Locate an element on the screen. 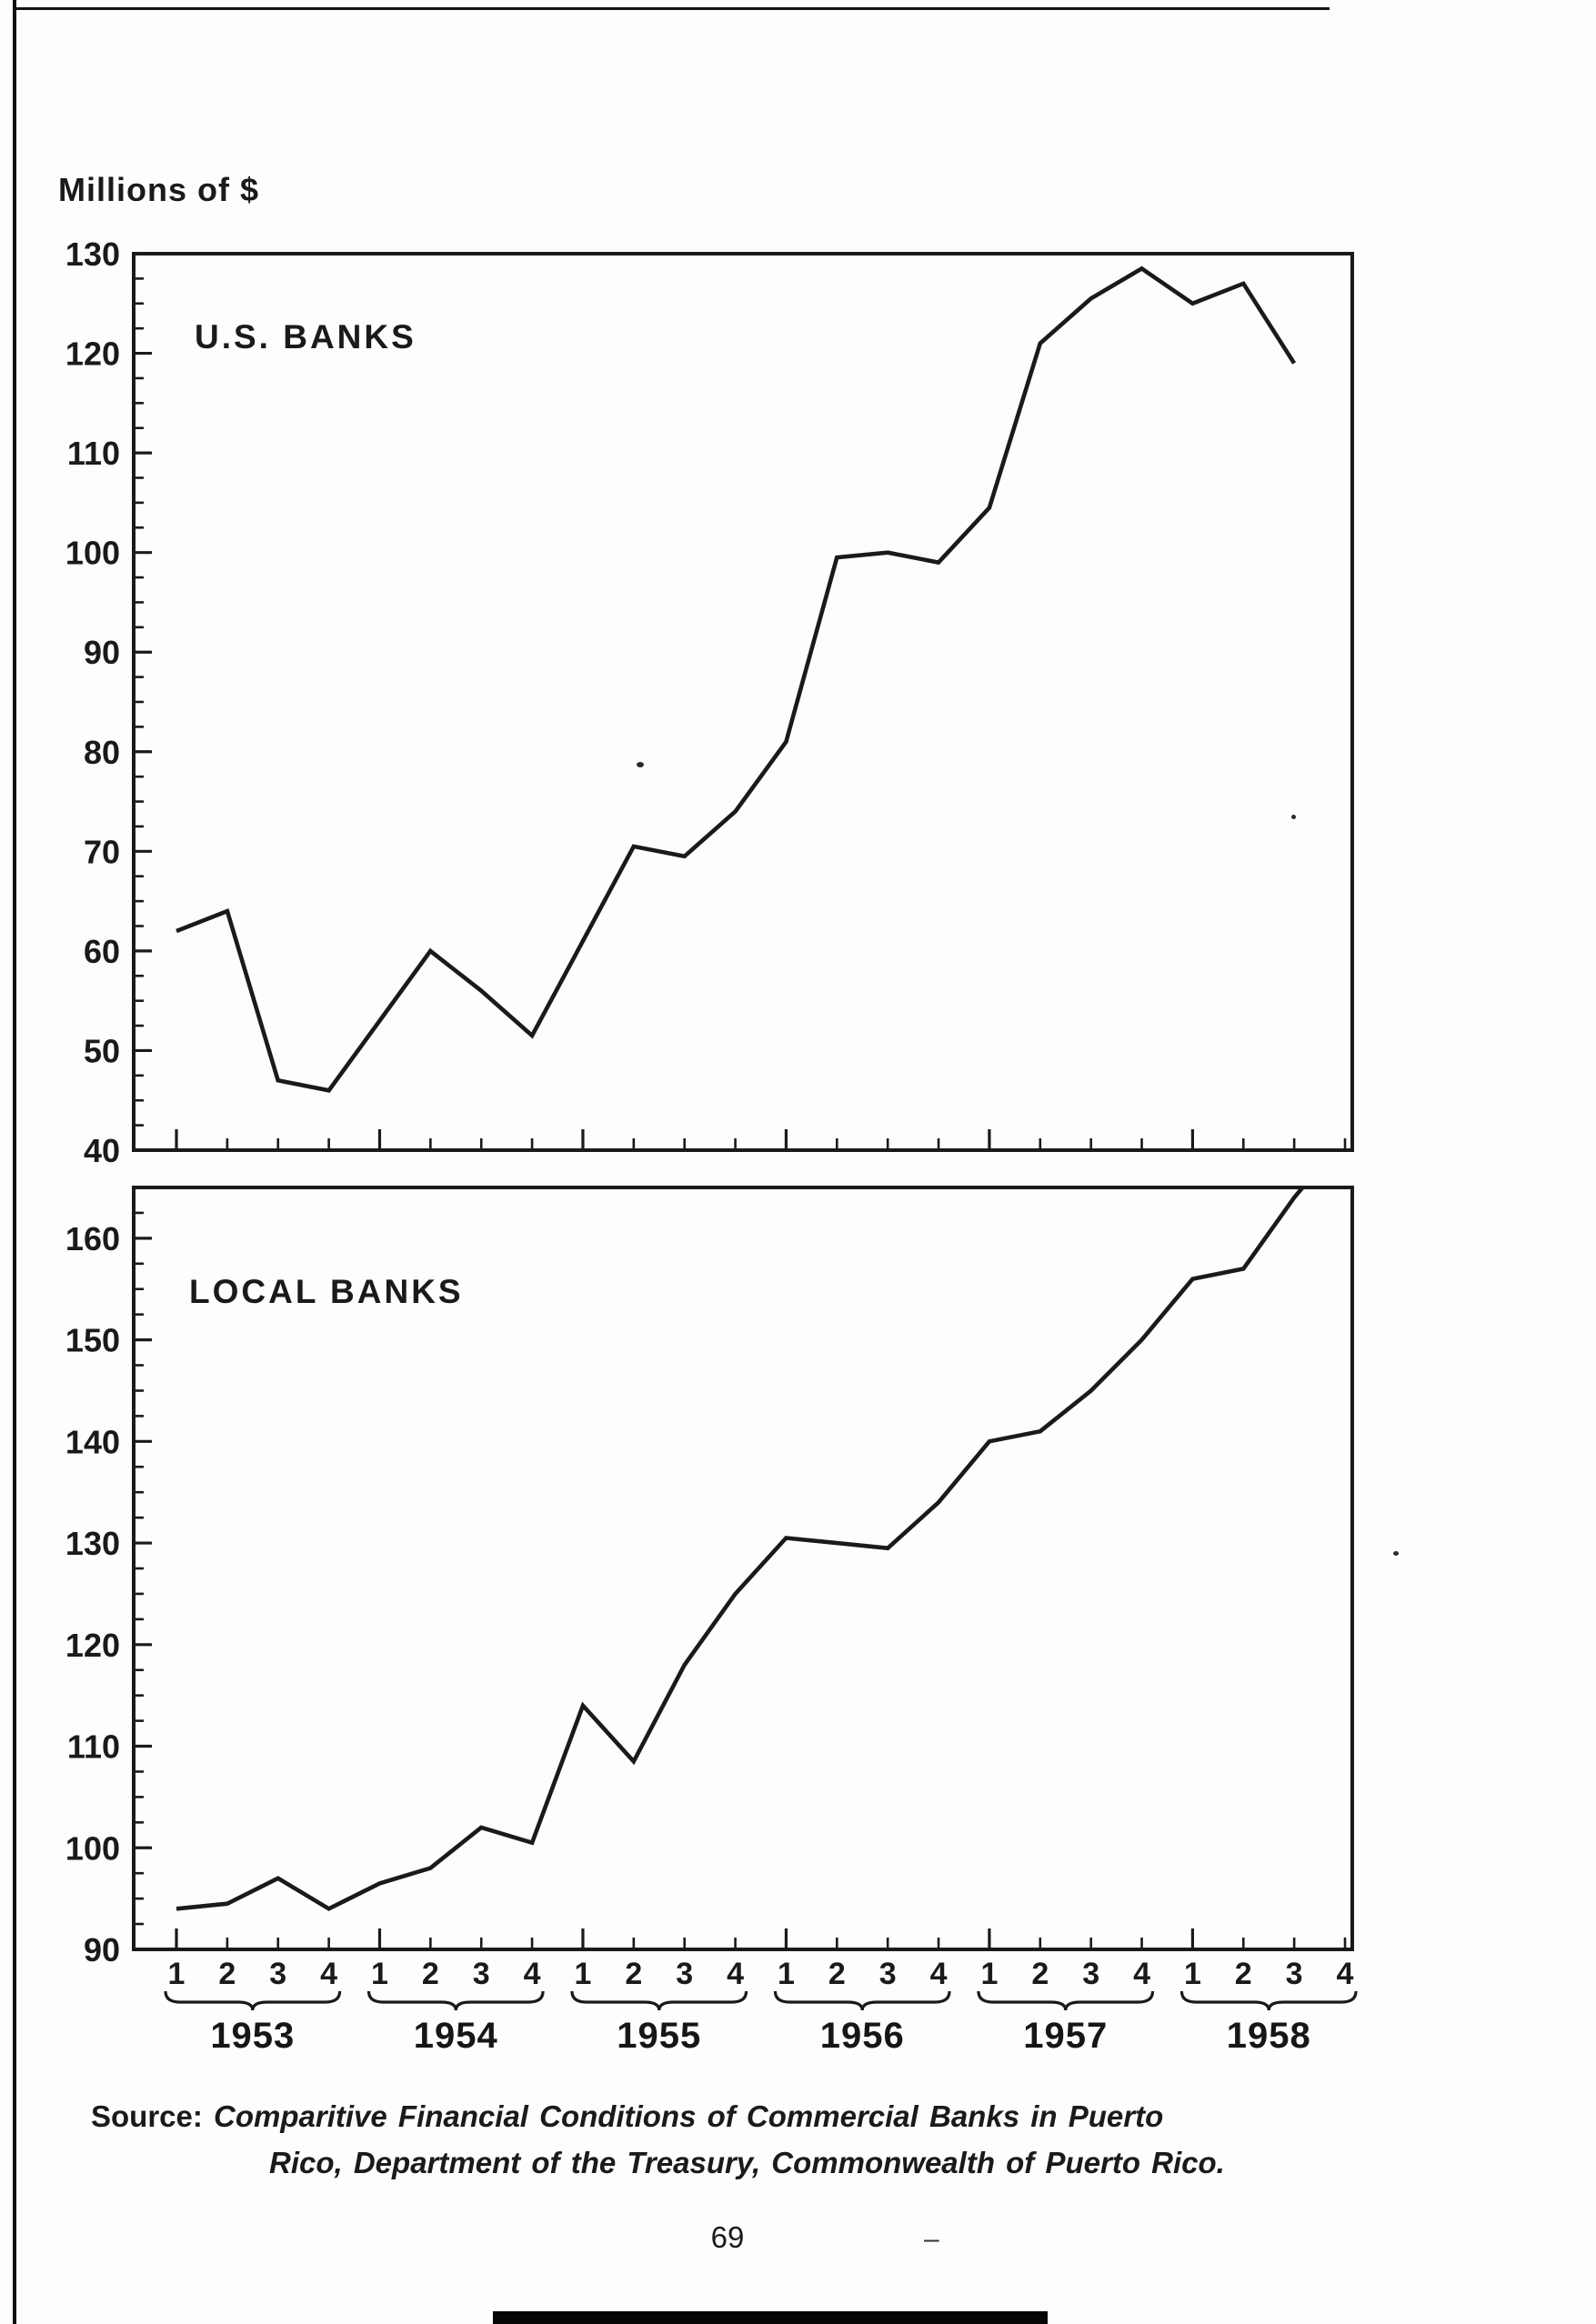 The image size is (1596, 2324). svg-text: 80 is located at coordinates (102, 753).